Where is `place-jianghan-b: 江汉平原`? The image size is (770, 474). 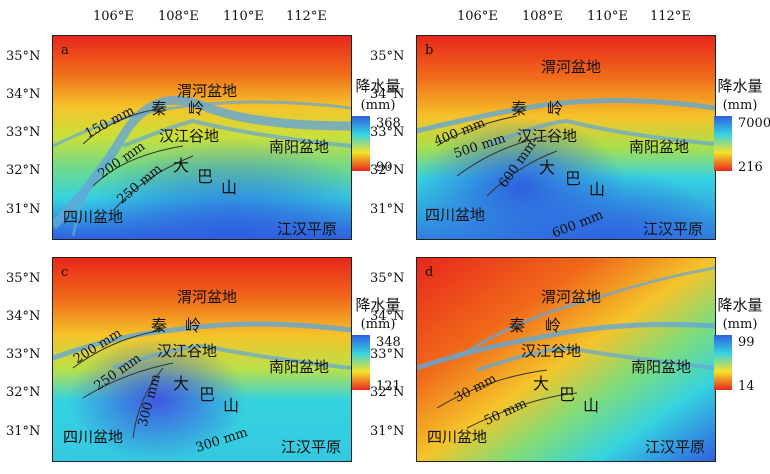 place-jianghan-b: 江汉平原 is located at coordinates (673, 229).